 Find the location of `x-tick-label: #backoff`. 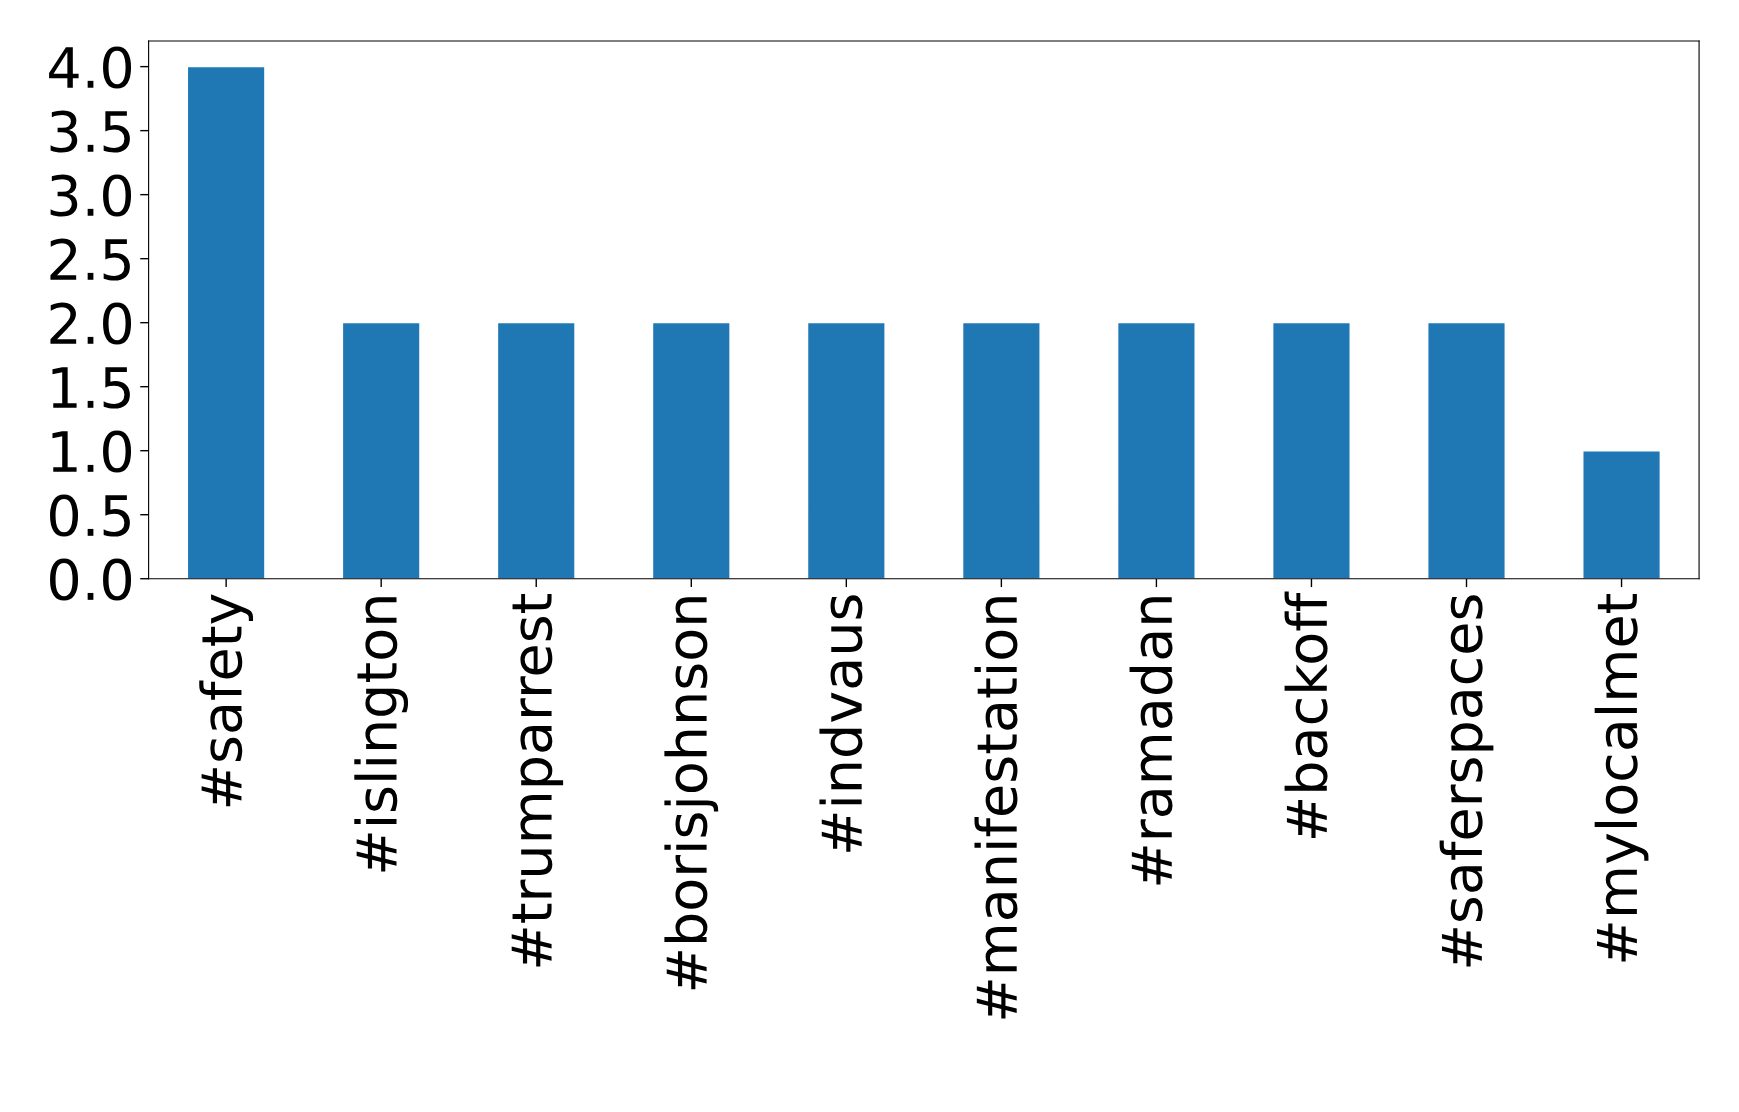

x-tick-label: #backoff is located at coordinates (1306, 715).